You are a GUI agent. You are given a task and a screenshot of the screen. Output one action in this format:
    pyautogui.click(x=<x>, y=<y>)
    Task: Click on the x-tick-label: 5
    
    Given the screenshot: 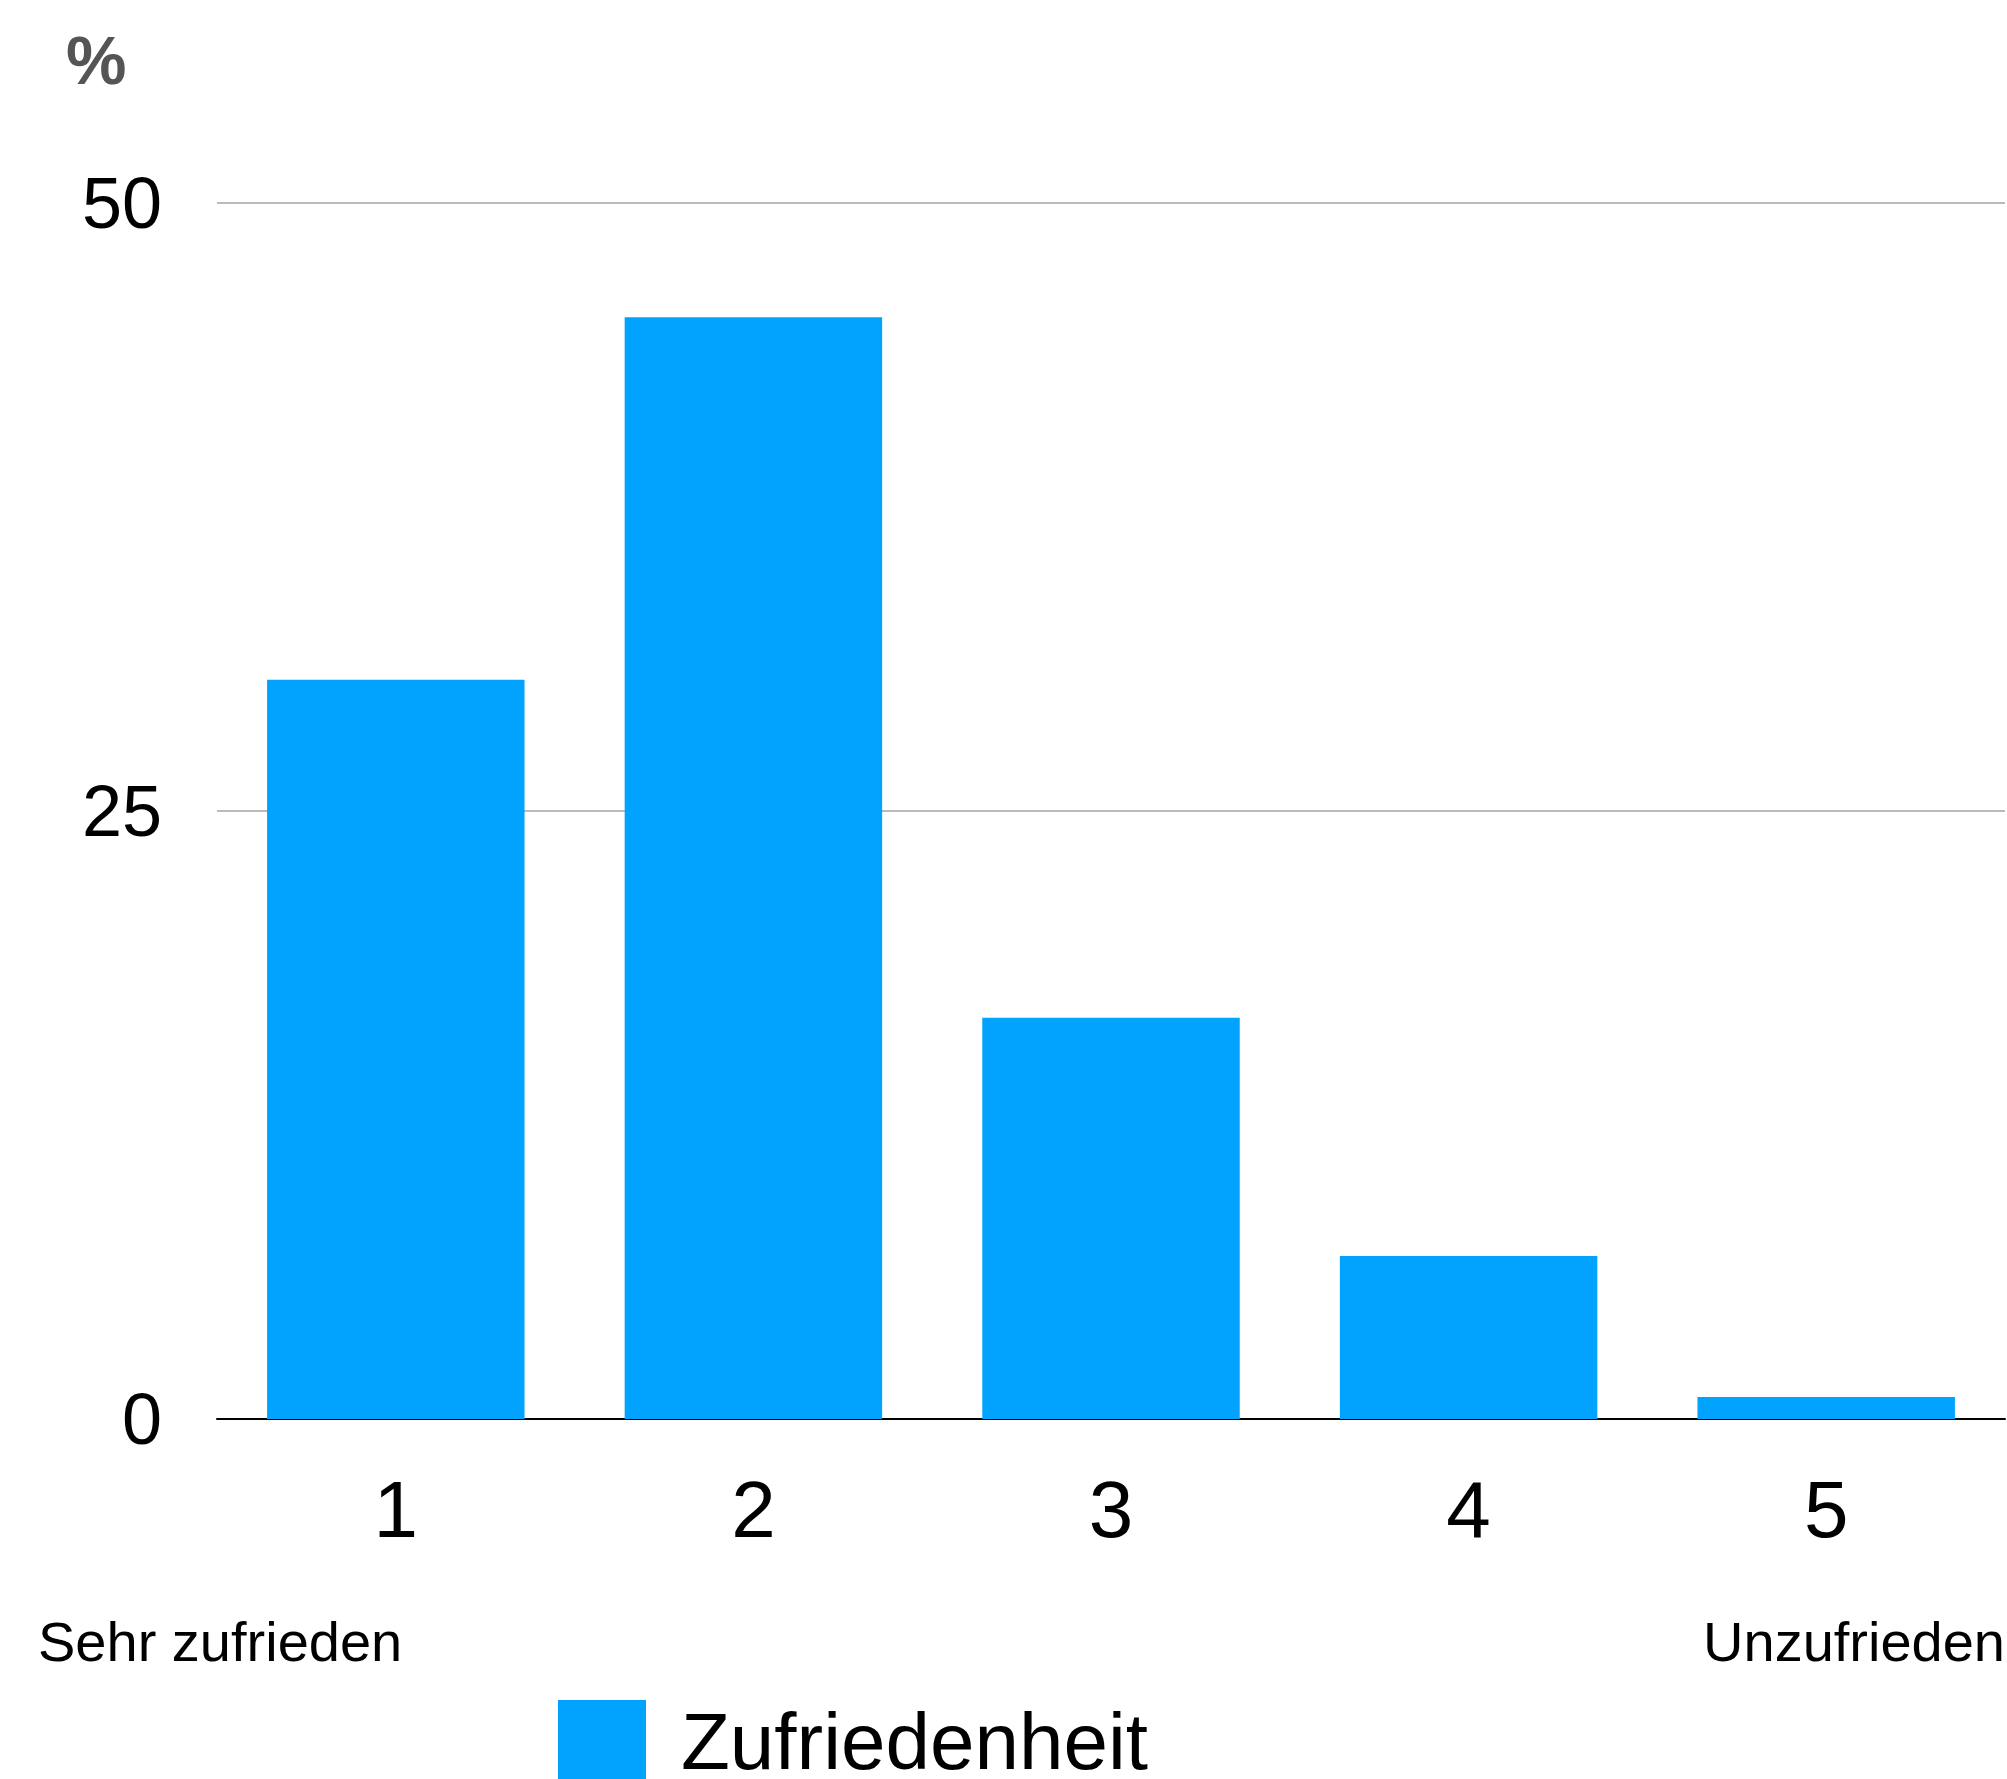 What is the action you would take?
    pyautogui.click(x=1826, y=1509)
    